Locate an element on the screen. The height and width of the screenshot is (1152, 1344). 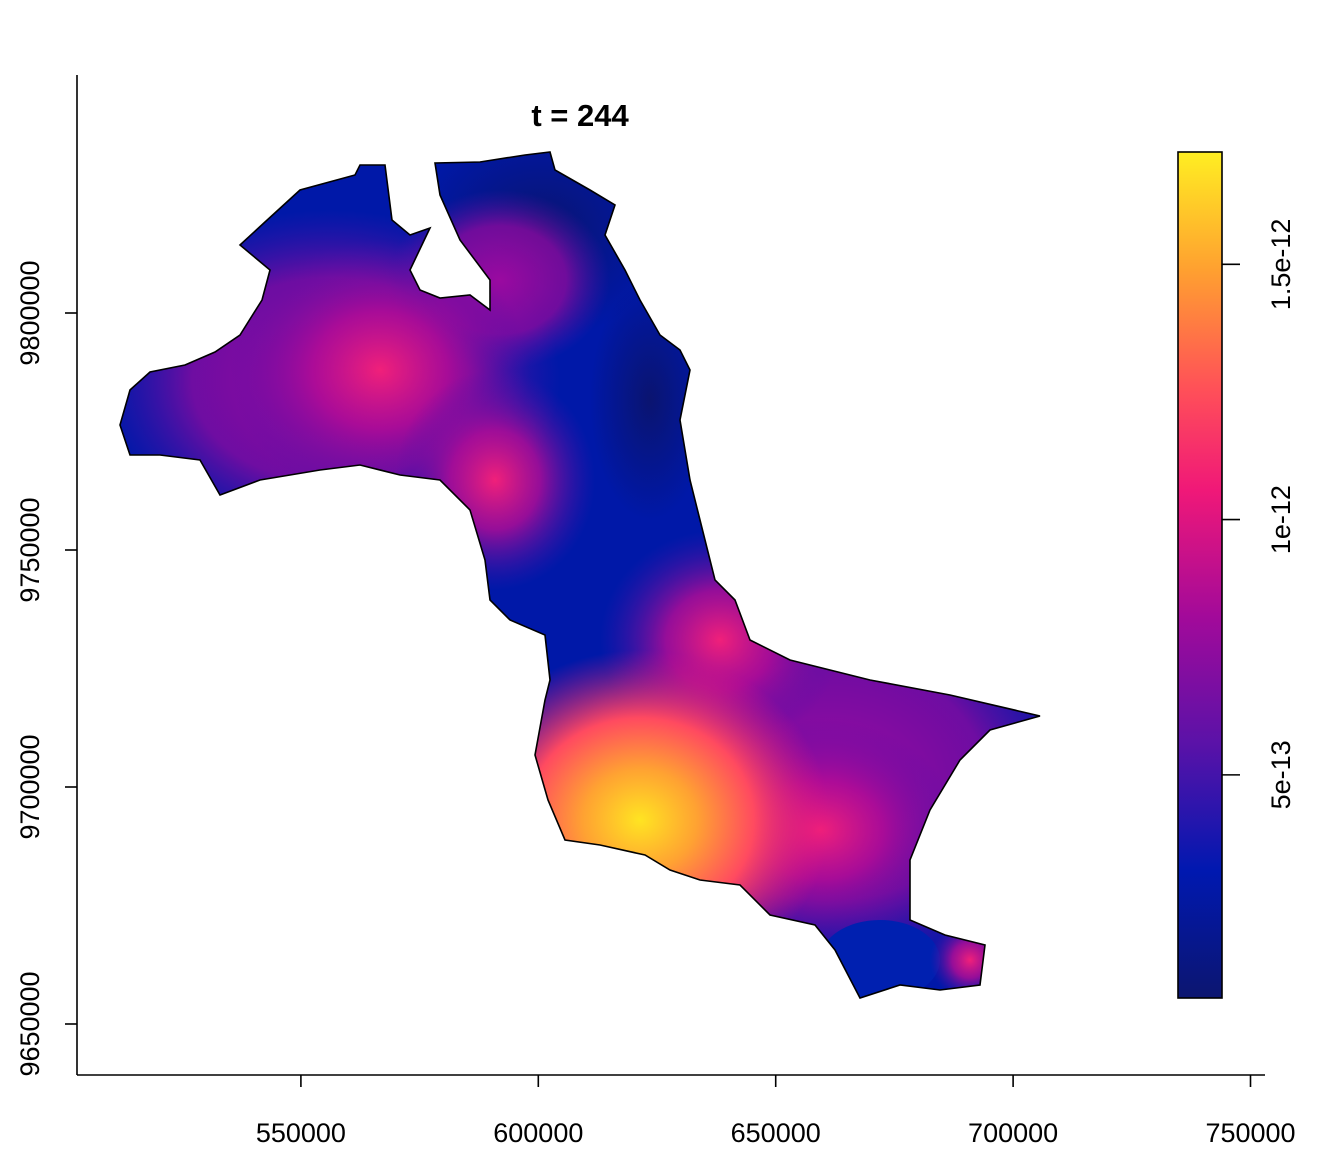
y-tick-label: 9800000 is located at coordinates (30, 312).